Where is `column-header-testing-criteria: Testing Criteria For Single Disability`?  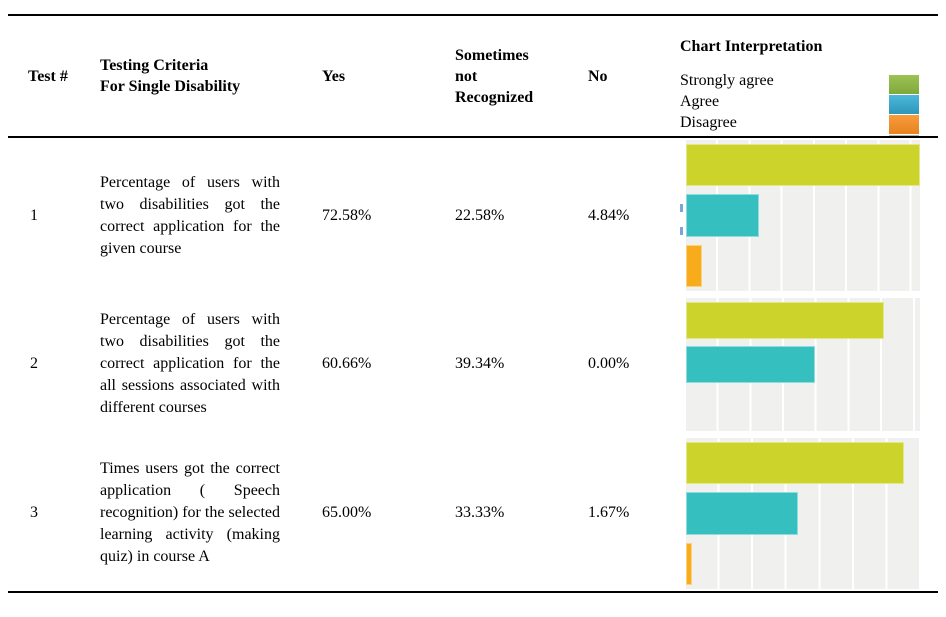 column-header-testing-criteria: Testing Criteria For Single Disability is located at coordinates (170, 76).